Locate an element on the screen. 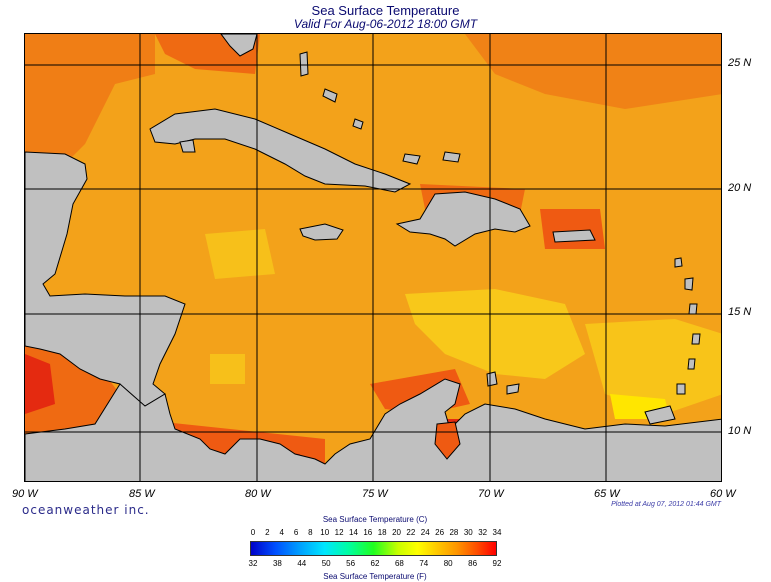  sst-patch-west-cool is located at coordinates (240, 254).